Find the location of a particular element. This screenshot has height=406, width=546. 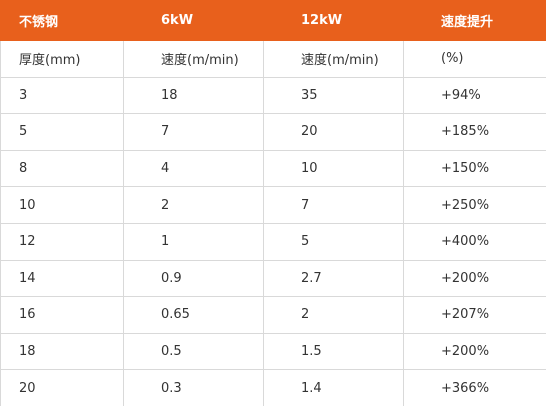

table-cell: 35 is located at coordinates (333, 95).